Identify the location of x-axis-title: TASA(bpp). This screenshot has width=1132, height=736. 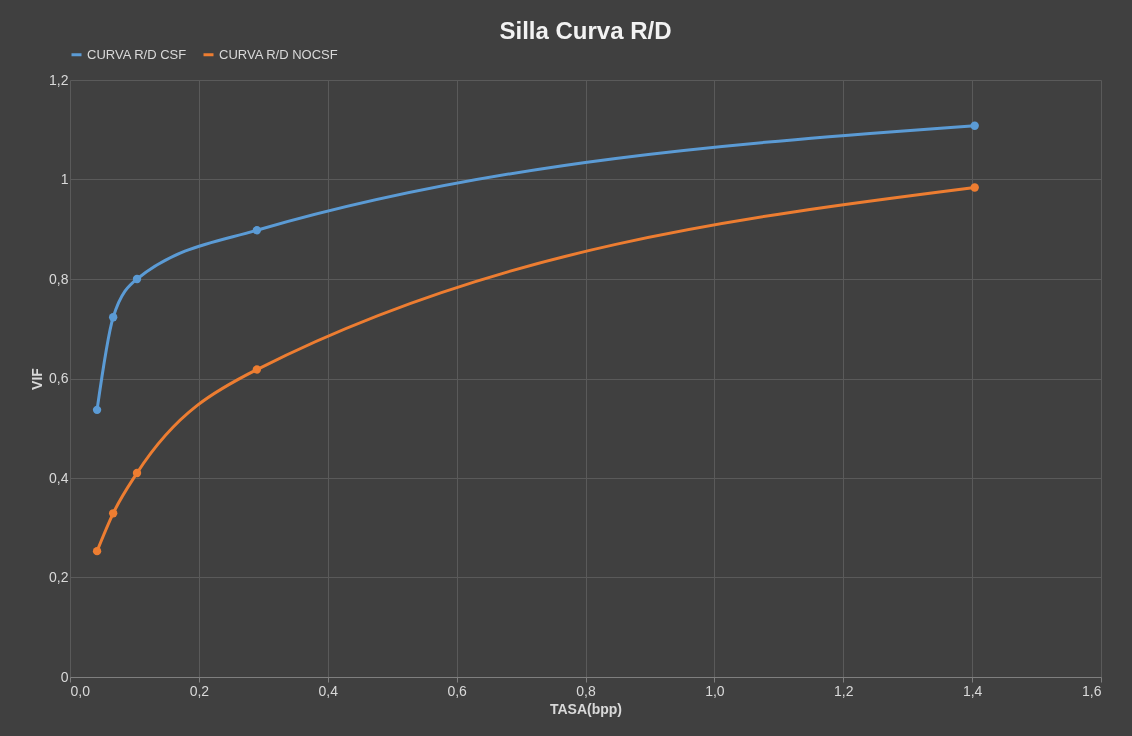
(586, 708).